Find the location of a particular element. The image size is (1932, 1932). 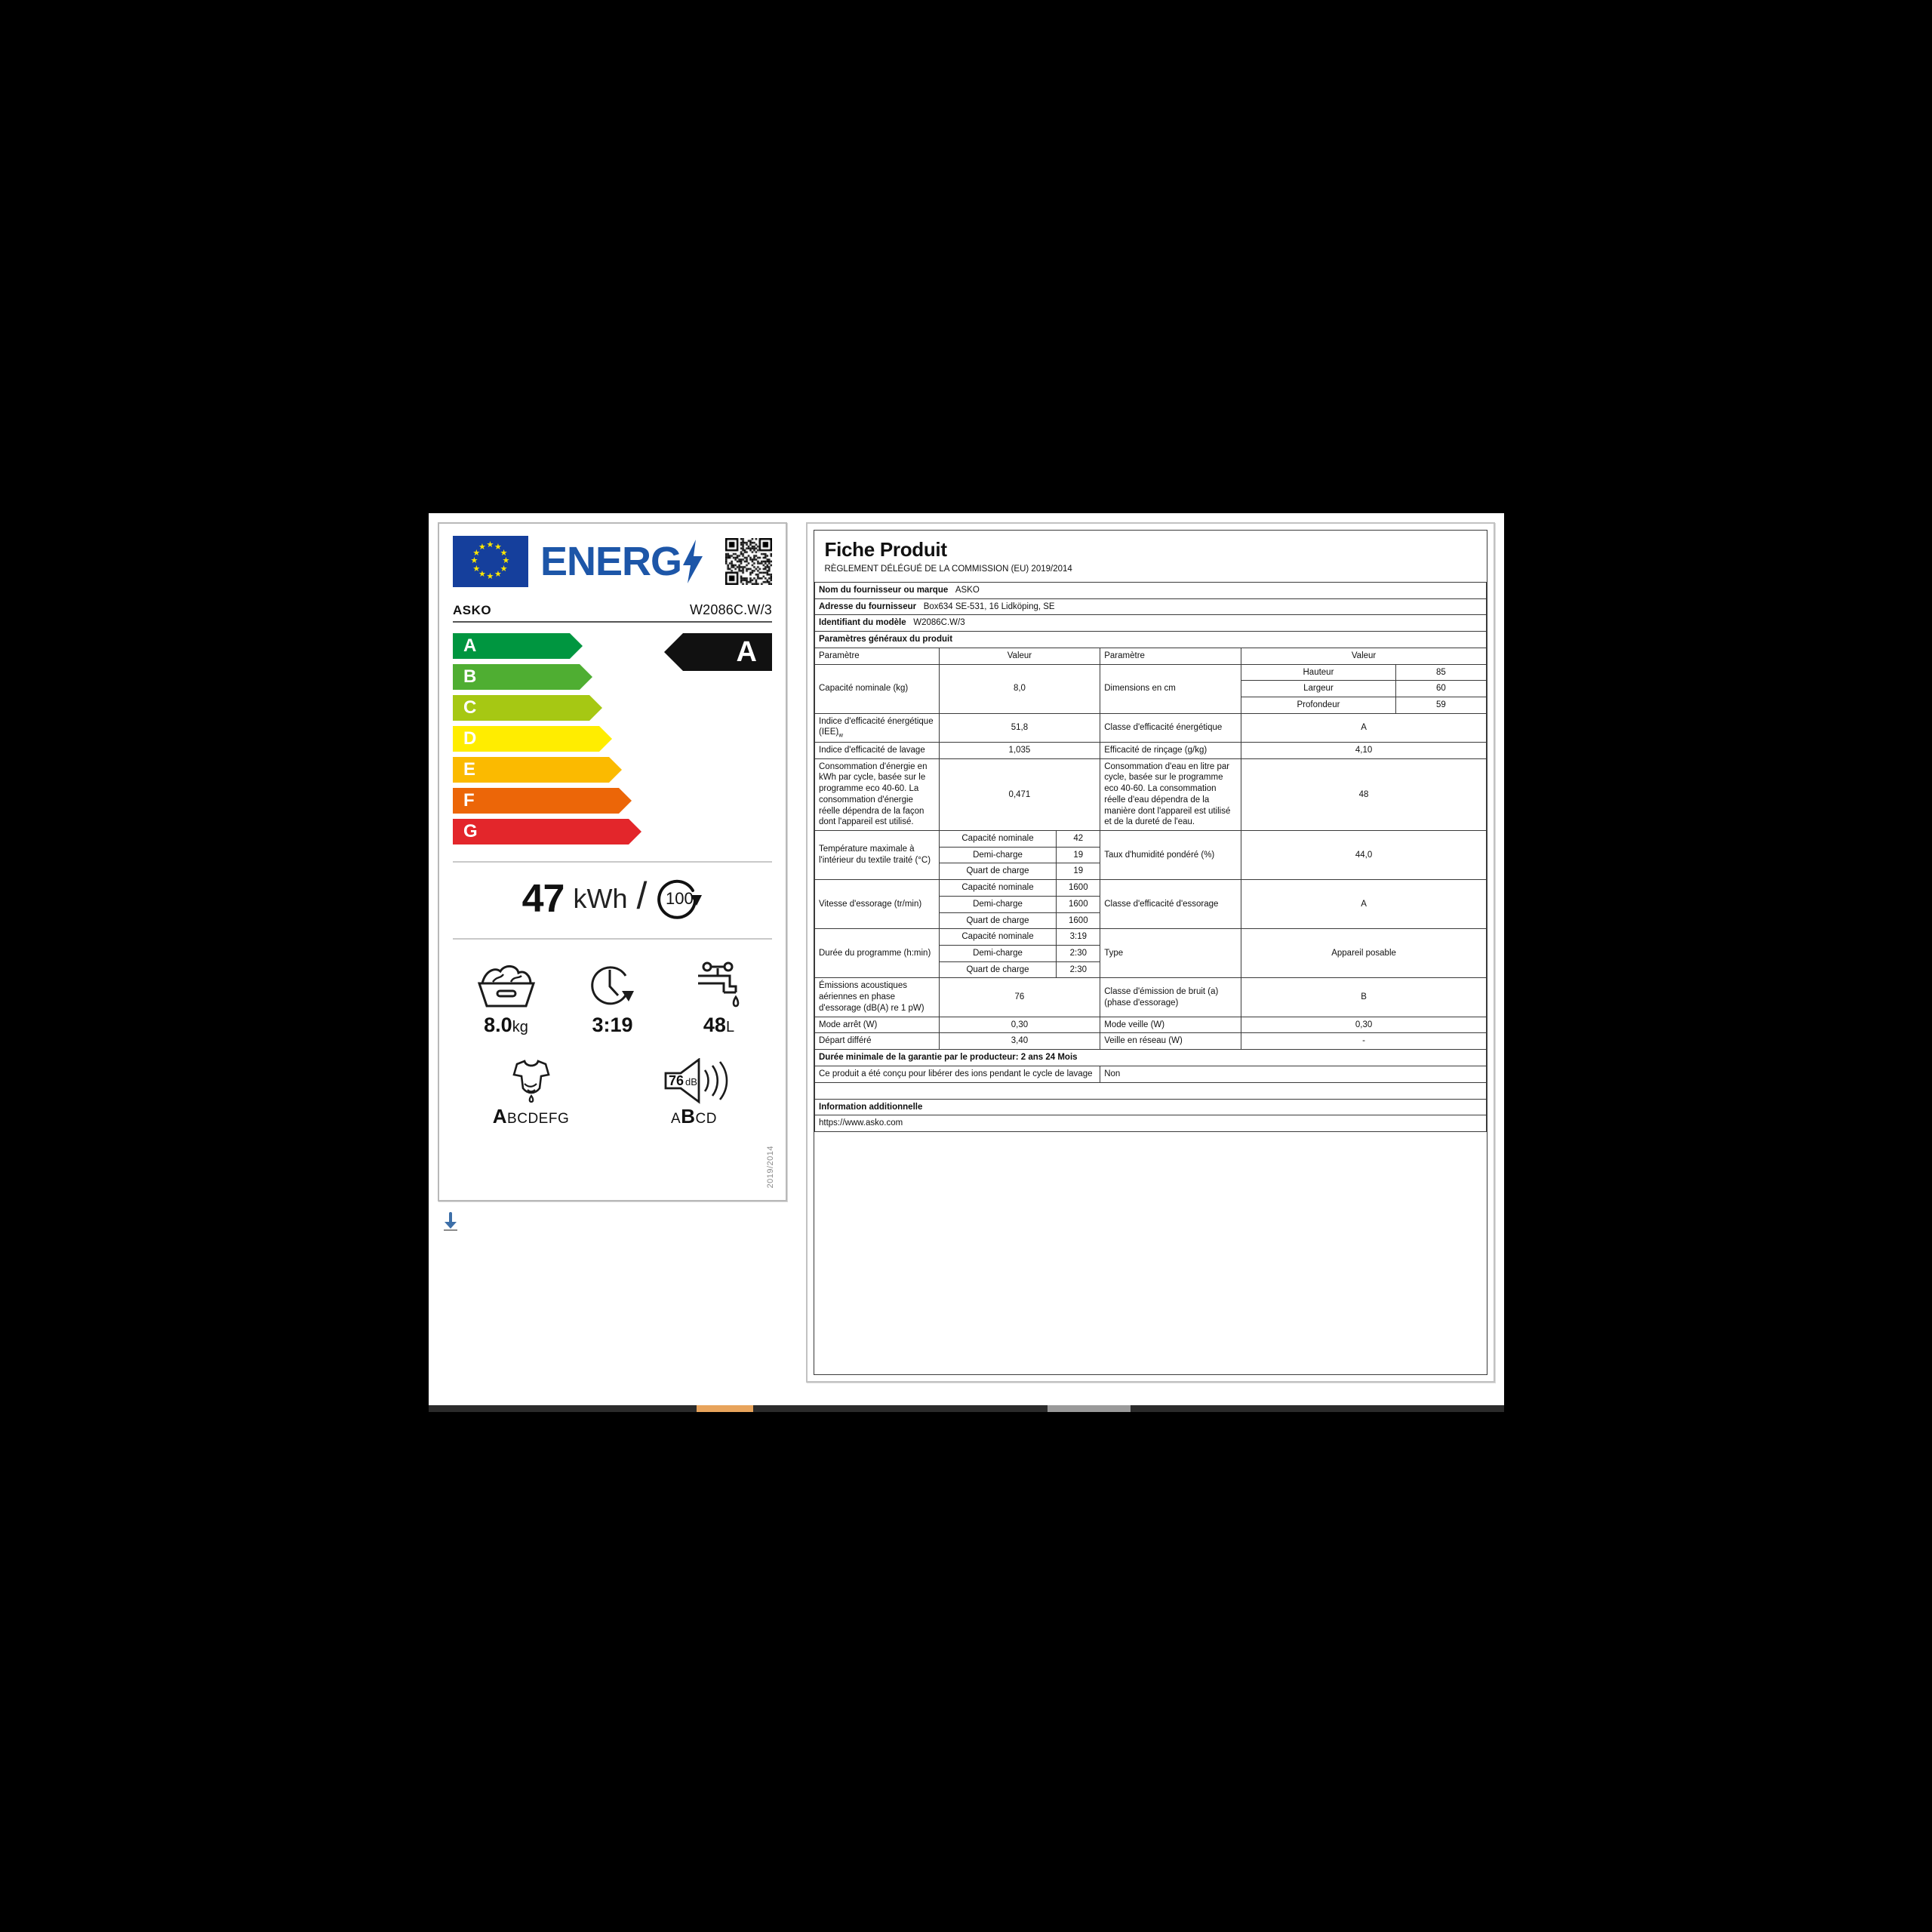

standby-value: 0,30 is located at coordinates (1364, 1025).